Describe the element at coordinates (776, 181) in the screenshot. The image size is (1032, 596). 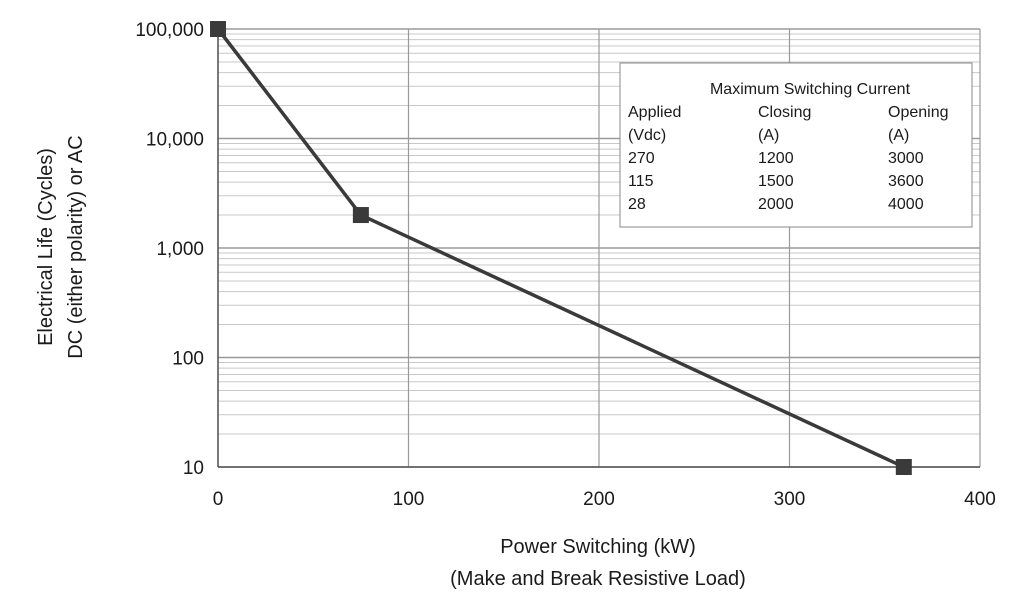
I see `table-cell: 1500` at that location.